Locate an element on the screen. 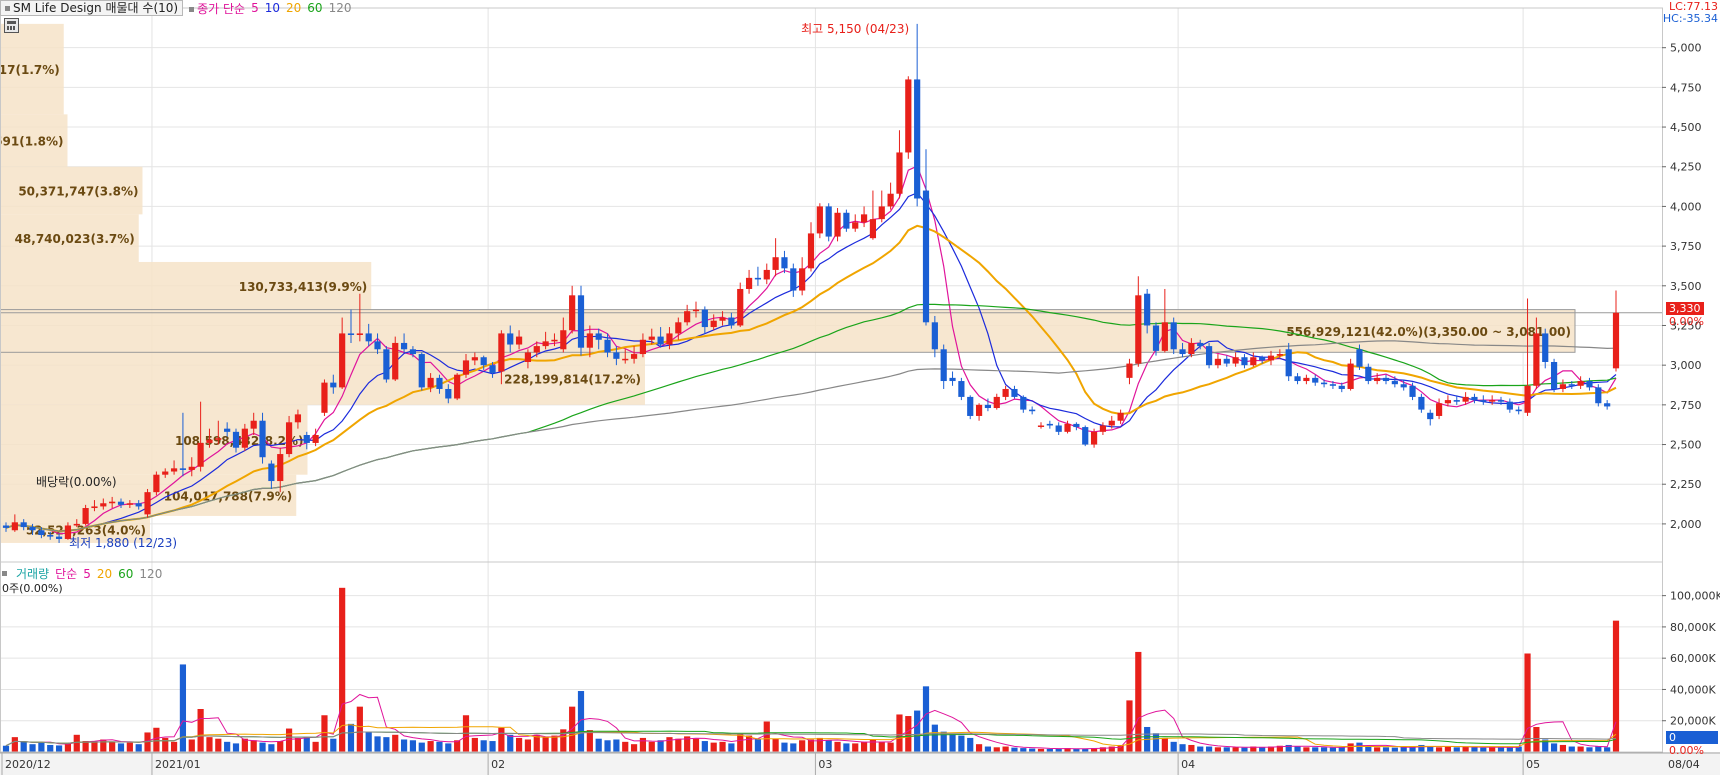  volume-ma-20-label: 20 is located at coordinates (104, 573).